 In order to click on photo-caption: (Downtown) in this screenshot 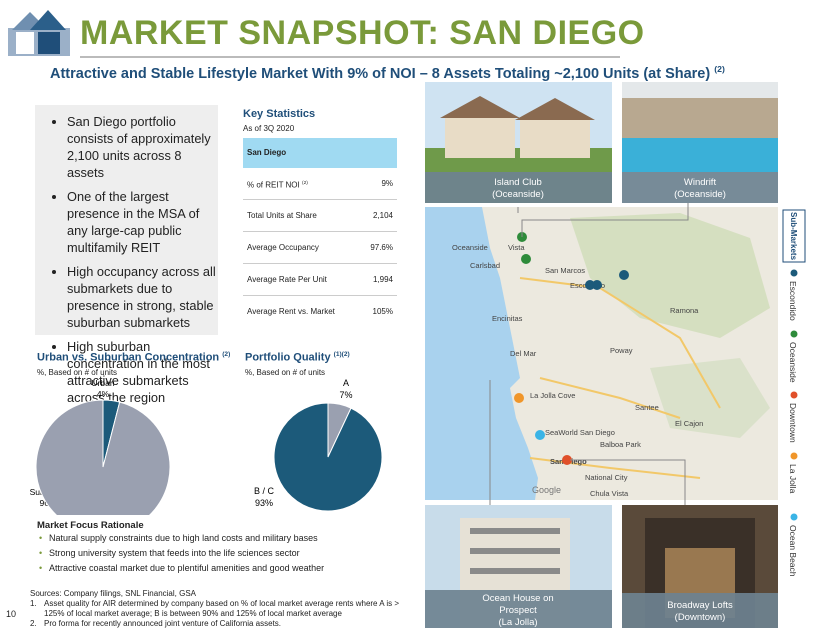, I will do `click(700, 617)`.